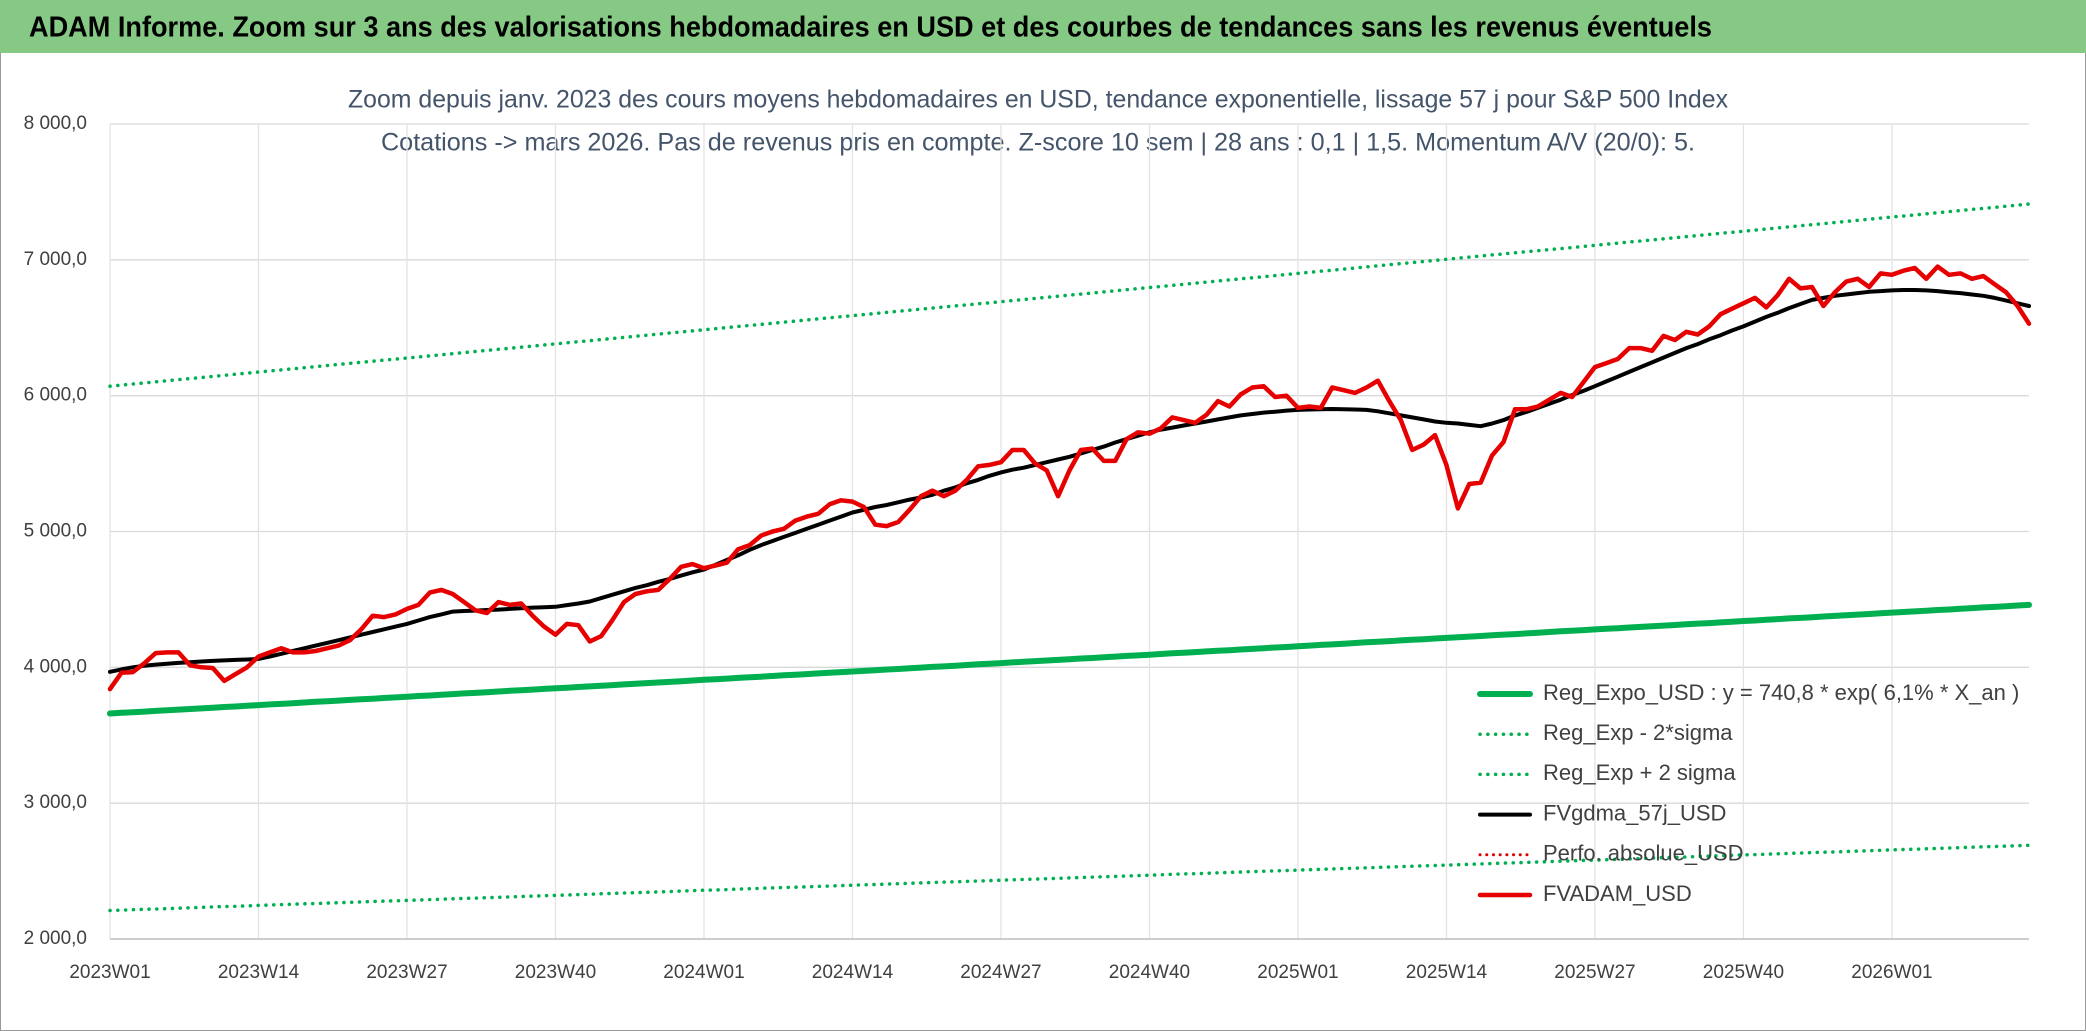 Image resolution: width=2086 pixels, height=1031 pixels. Describe the element at coordinates (1297, 972) in the screenshot. I see `x-tick-label: 2025W01` at that location.